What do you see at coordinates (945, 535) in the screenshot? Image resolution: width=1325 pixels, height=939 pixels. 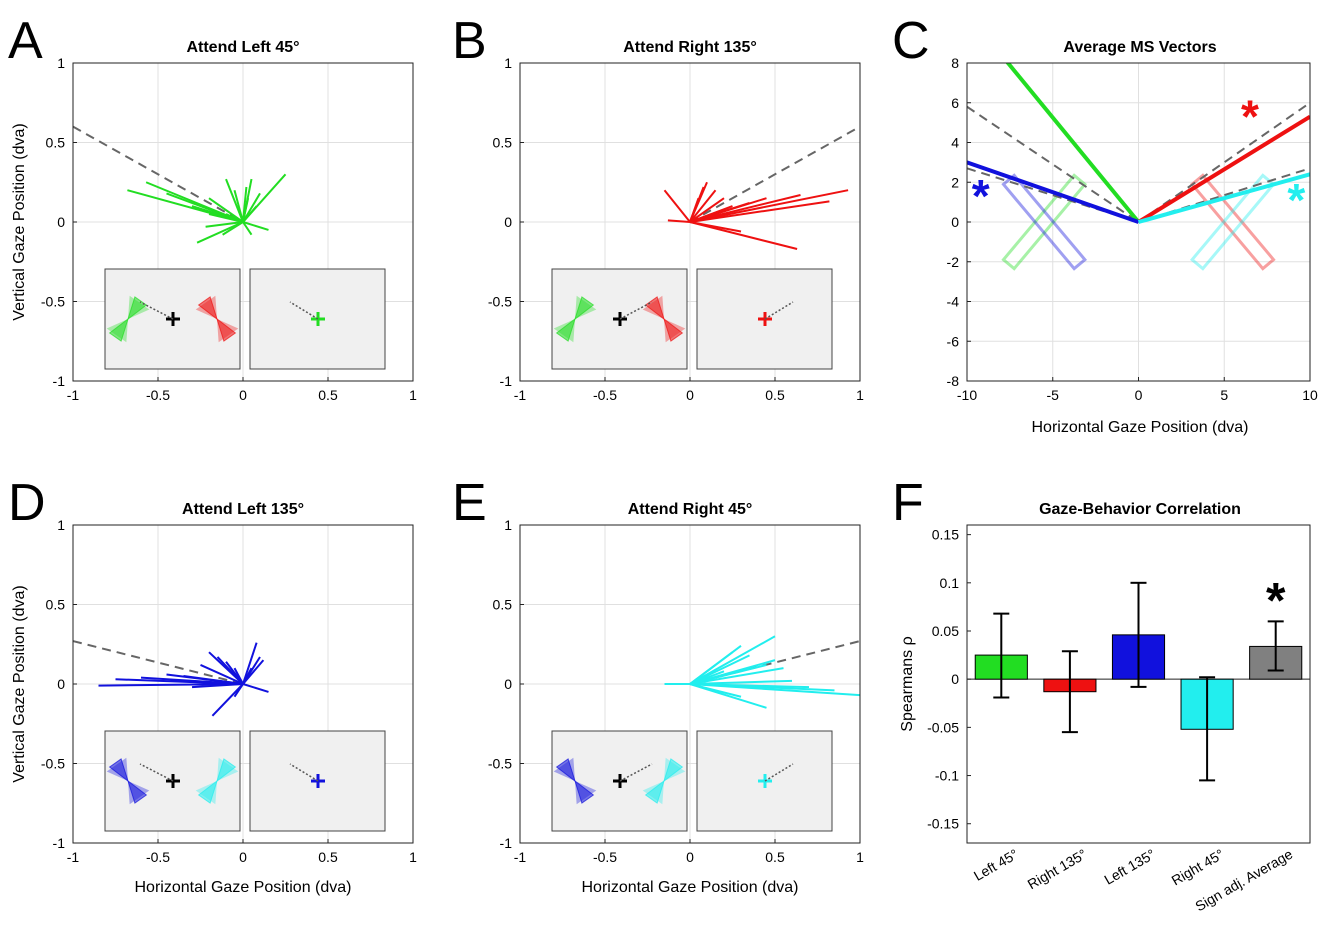 I see `y-tick-label: 0.15` at bounding box center [945, 535].